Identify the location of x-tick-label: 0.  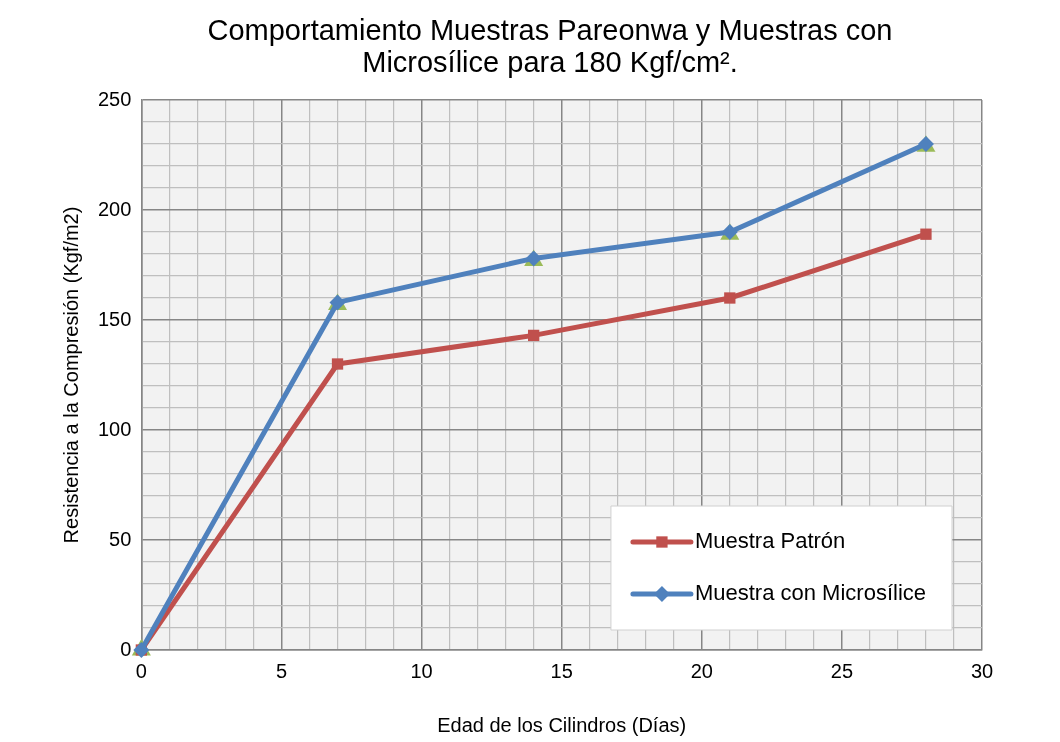
(141, 670).